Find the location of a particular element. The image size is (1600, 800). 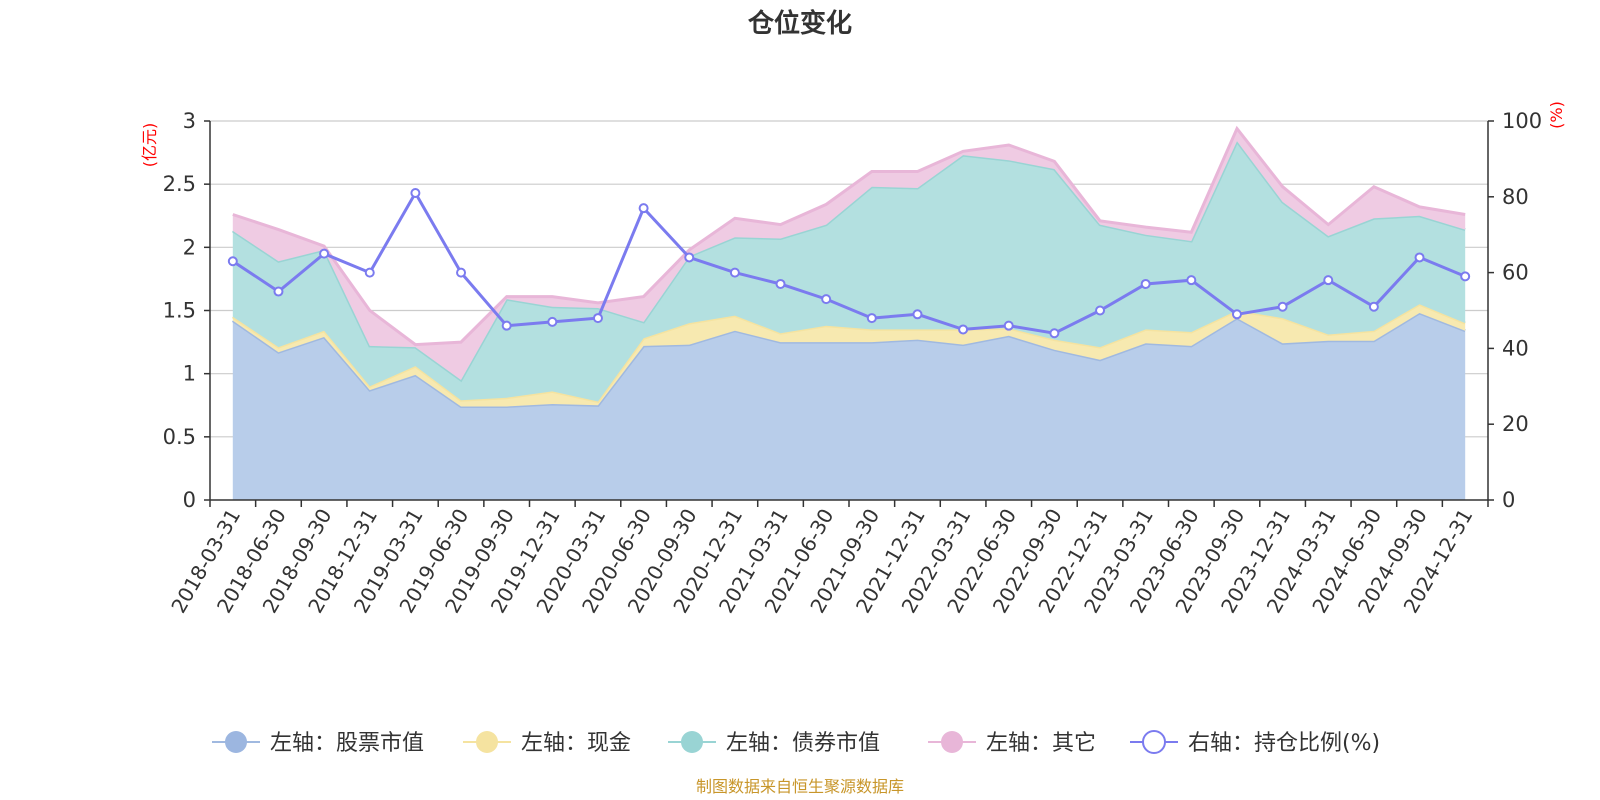

source-note: 制图数据来自恒生聚源数据库 is located at coordinates (800, 786).